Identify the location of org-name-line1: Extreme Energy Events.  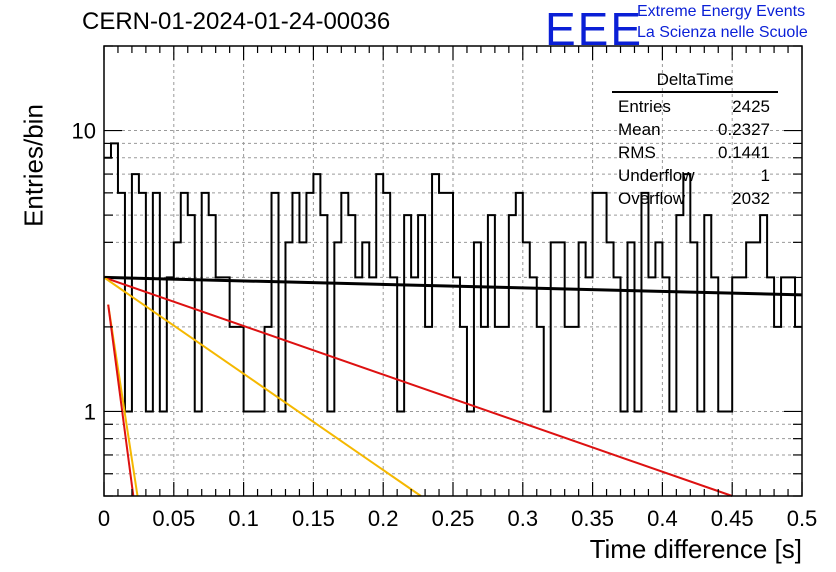
(721, 11).